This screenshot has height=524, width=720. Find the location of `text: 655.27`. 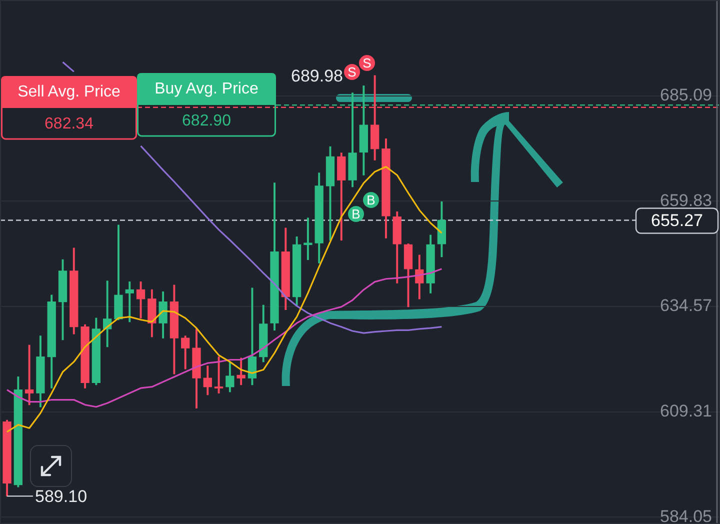

text: 655.27 is located at coordinates (677, 220).